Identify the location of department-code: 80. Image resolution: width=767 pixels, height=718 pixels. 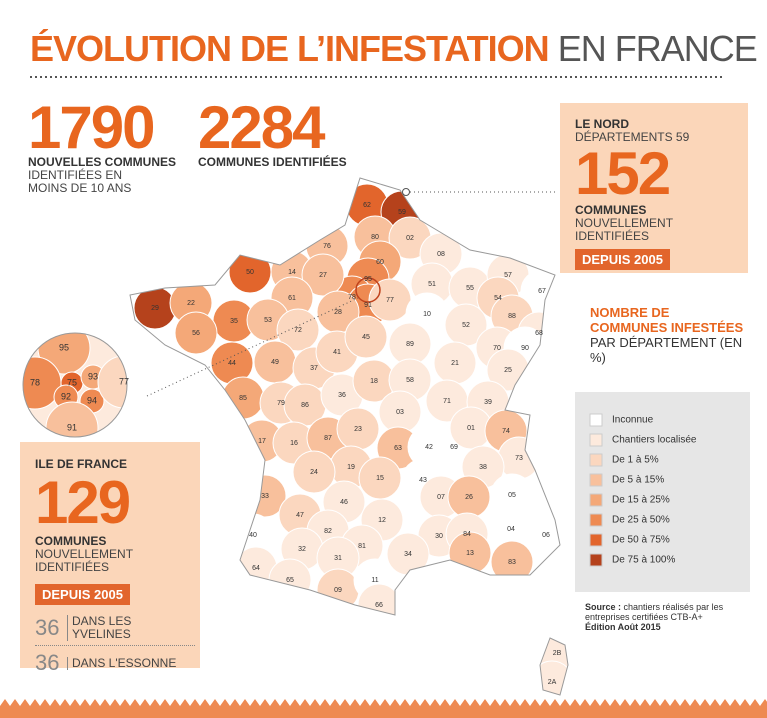
(375, 237).